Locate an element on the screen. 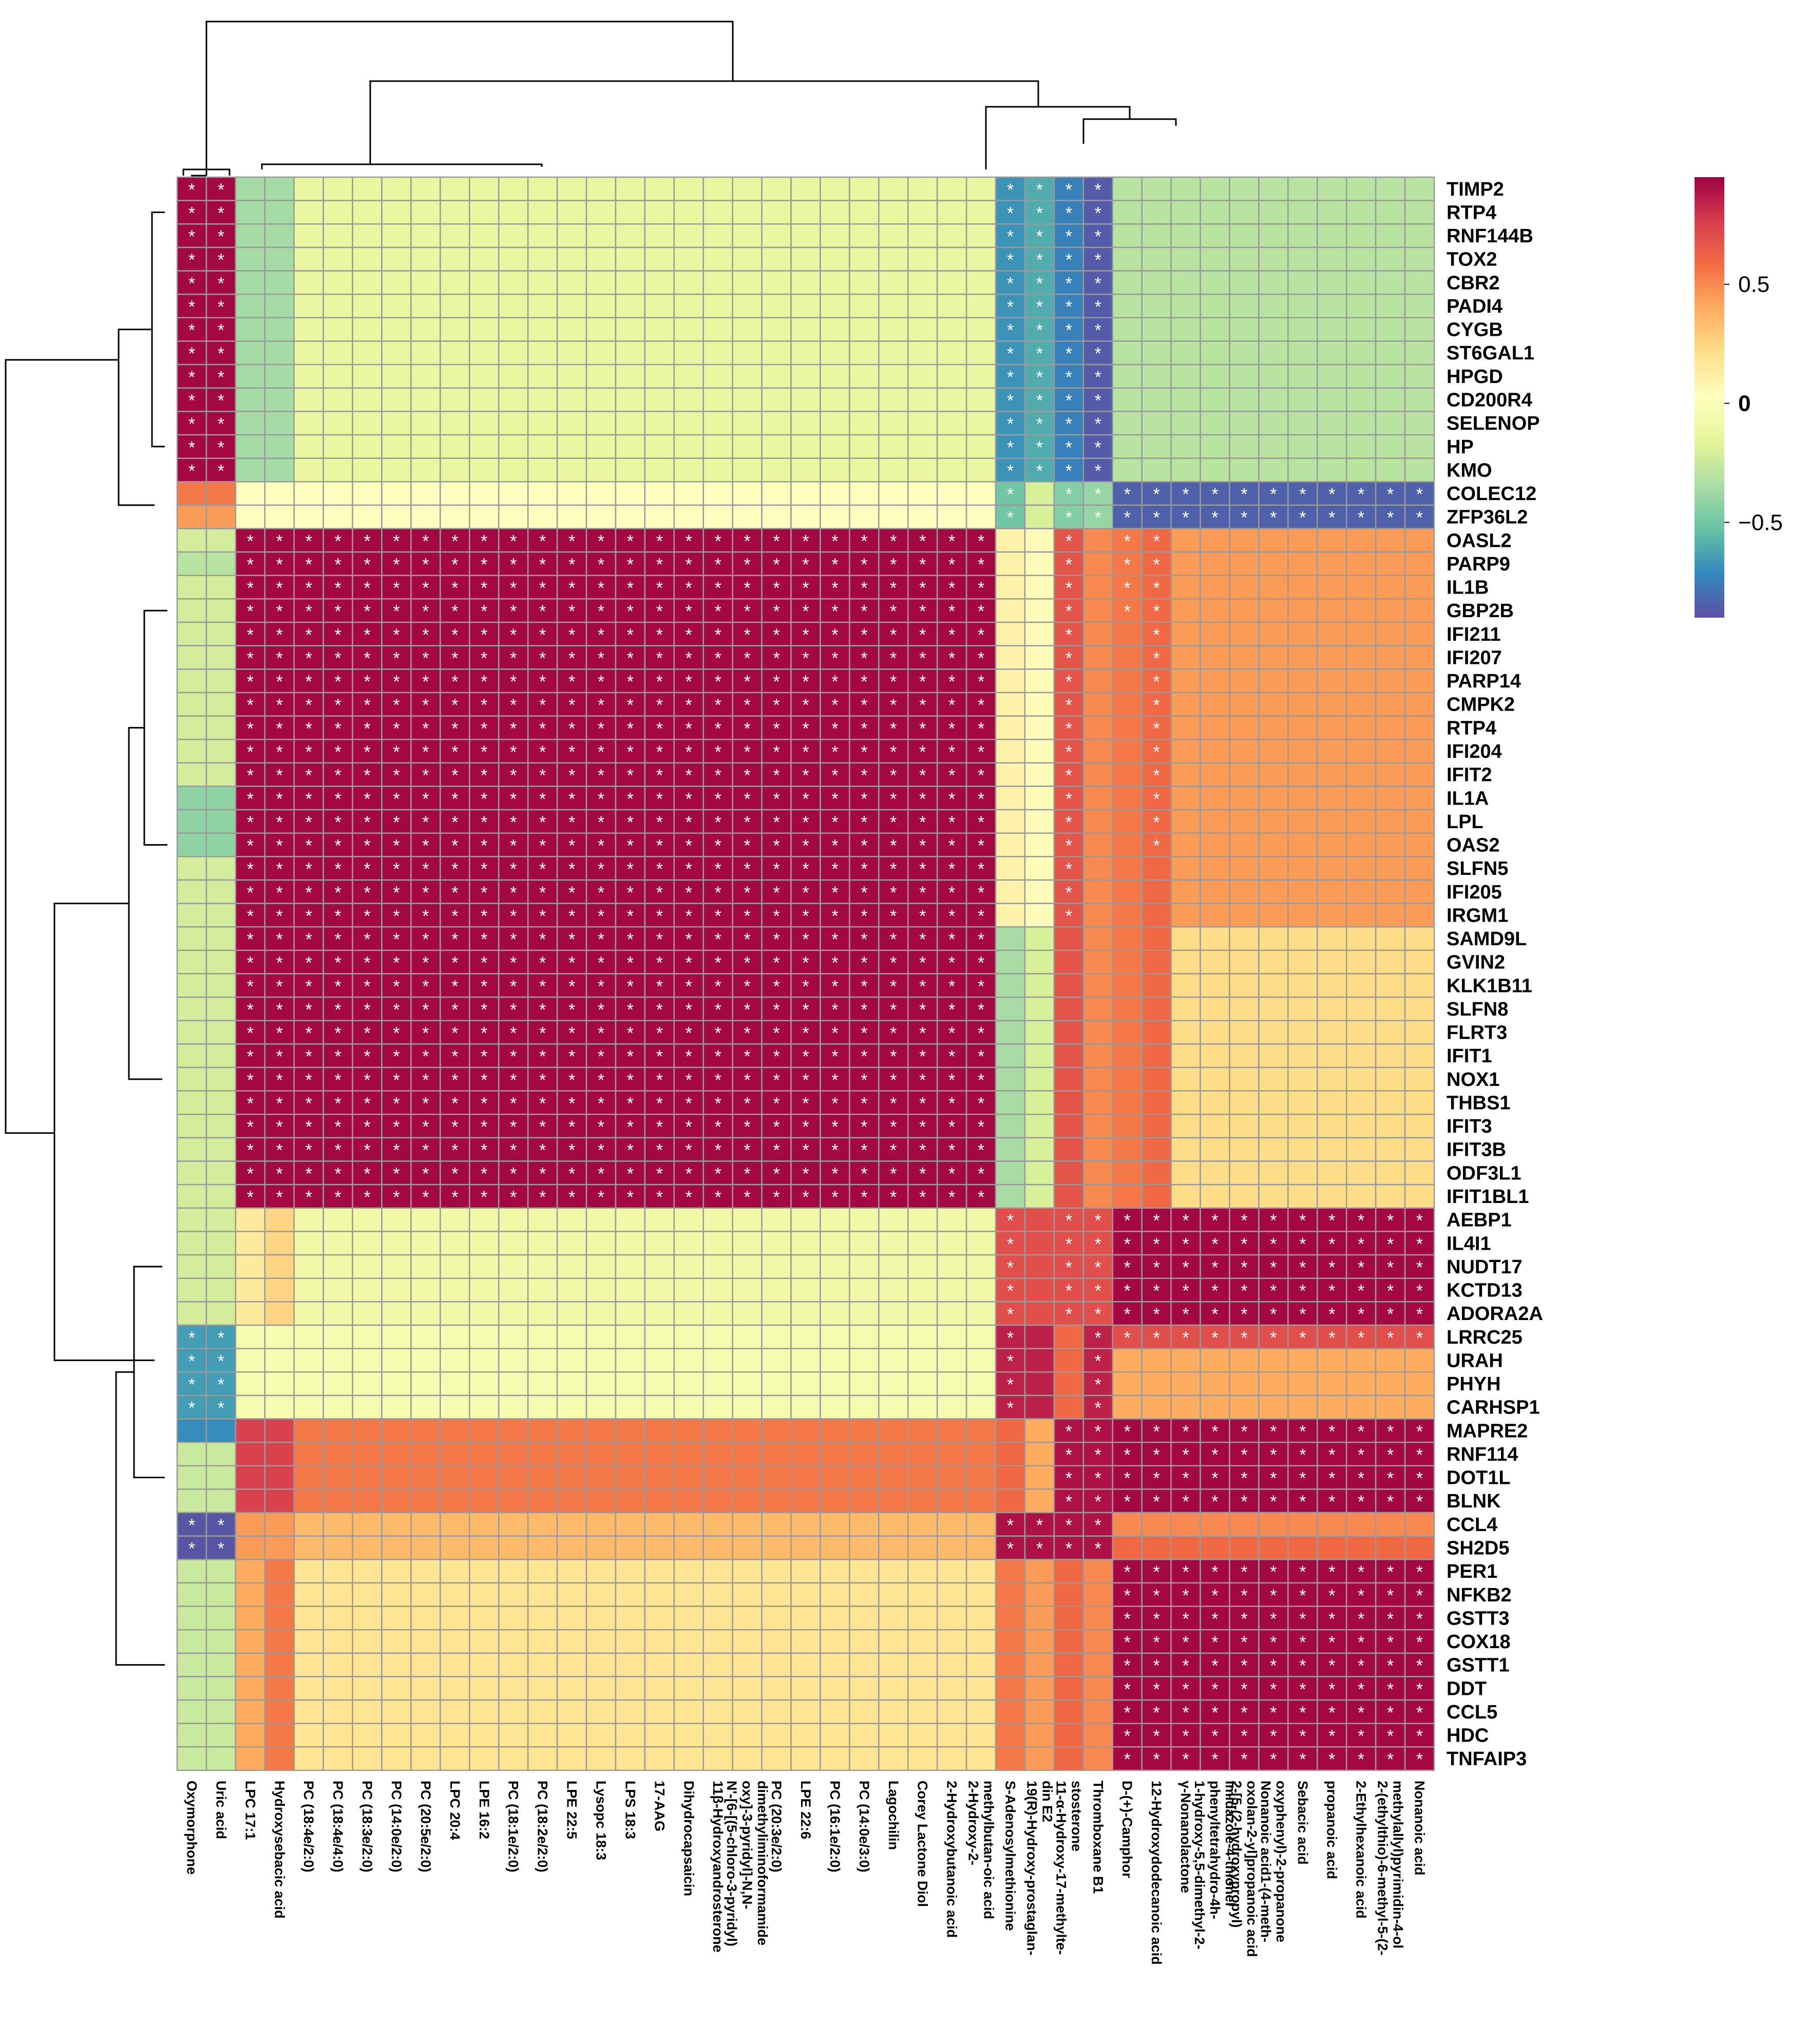  row-label: OASL2 is located at coordinates (1480, 540).